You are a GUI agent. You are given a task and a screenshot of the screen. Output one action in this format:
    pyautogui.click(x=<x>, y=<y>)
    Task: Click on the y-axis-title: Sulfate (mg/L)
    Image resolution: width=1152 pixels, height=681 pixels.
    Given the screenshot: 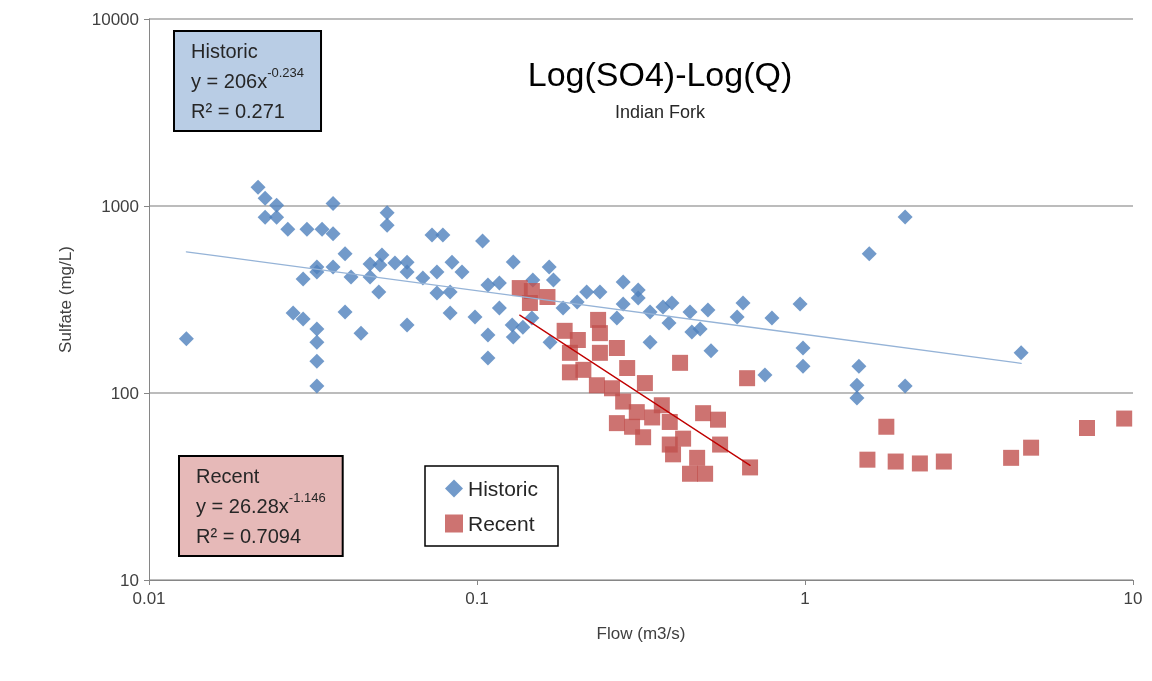 What is the action you would take?
    pyautogui.click(x=65, y=299)
    